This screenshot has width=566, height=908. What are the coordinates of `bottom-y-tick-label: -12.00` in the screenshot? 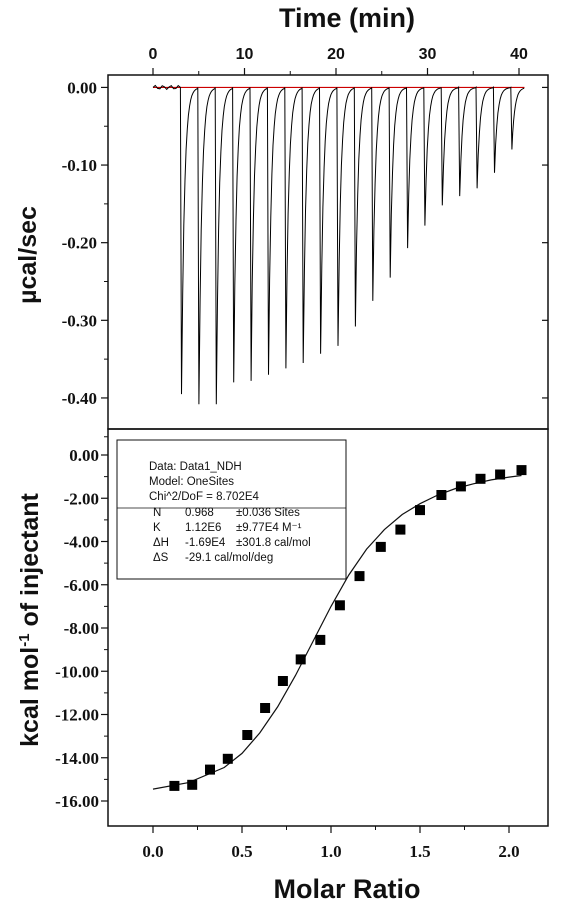 It's located at (77, 715).